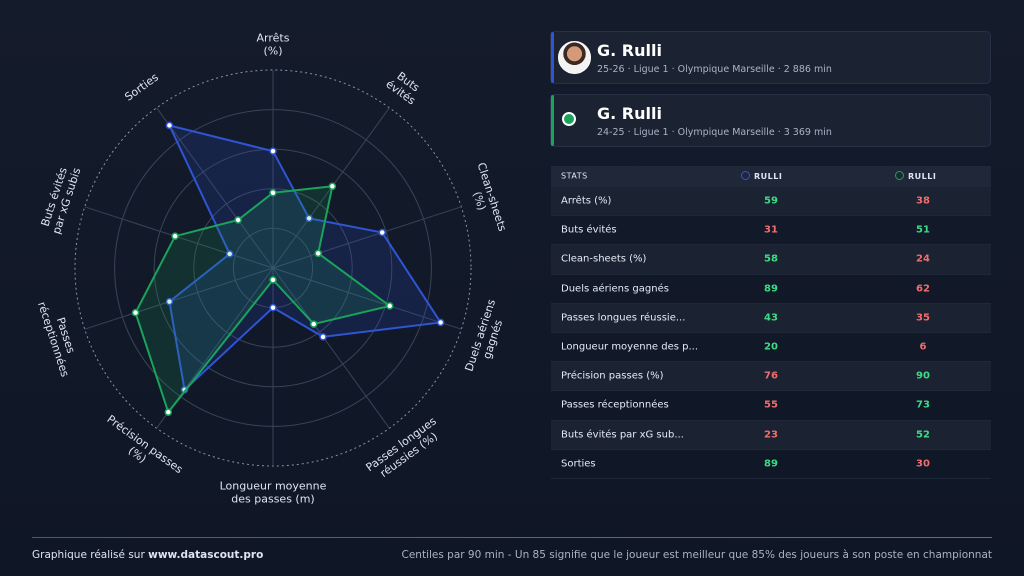  I want to click on footer-rule, so click(512, 537).